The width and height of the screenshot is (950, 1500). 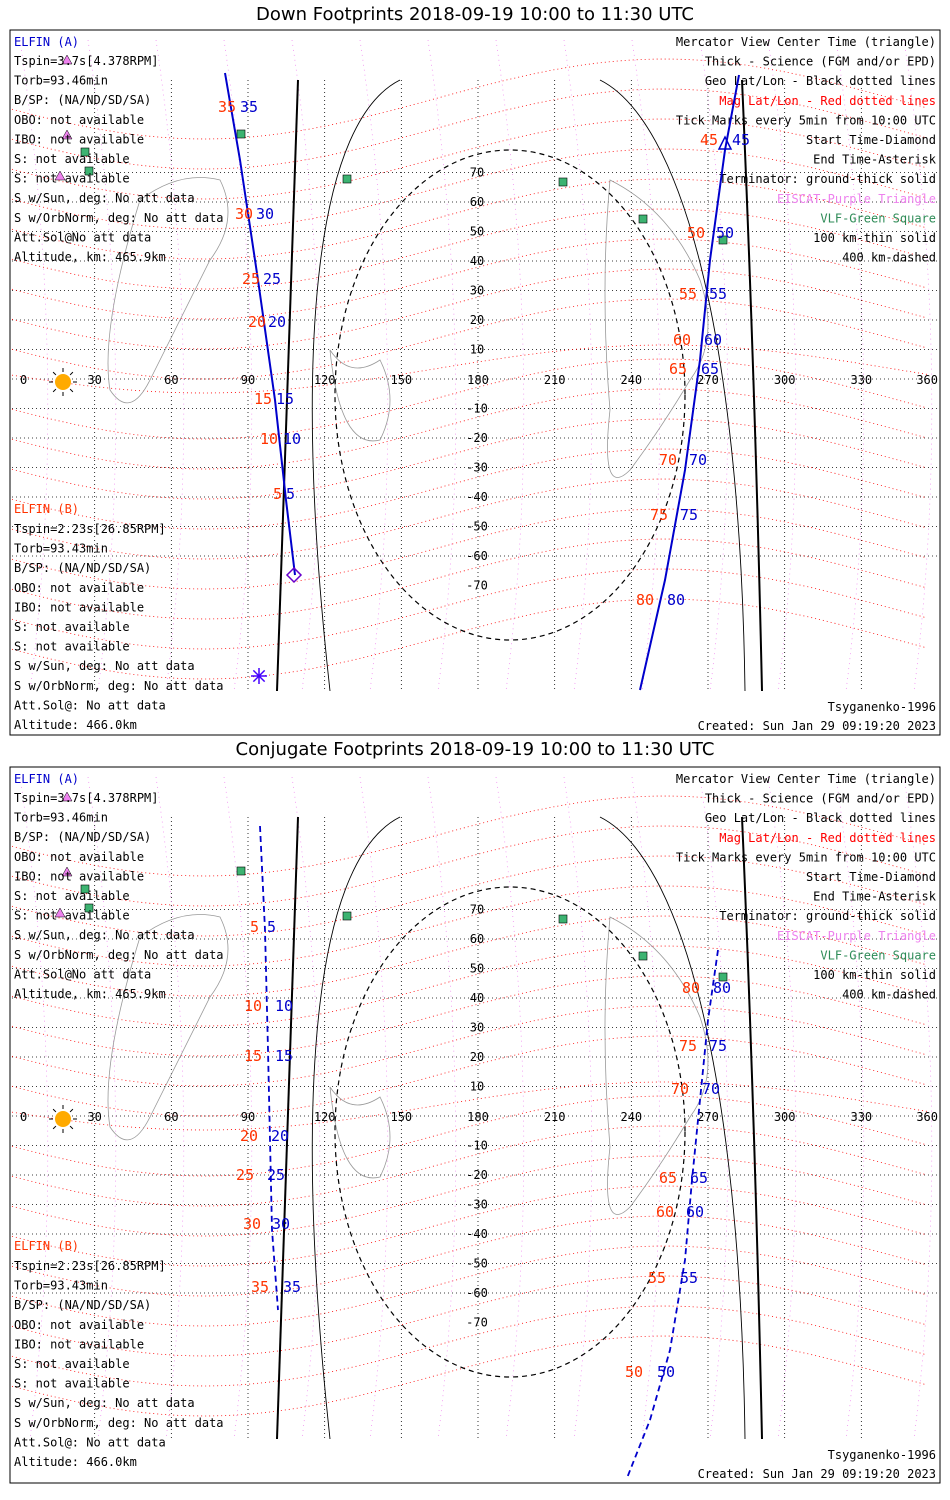 What do you see at coordinates (294, 575) in the screenshot?
I see `start-time-diamond` at bounding box center [294, 575].